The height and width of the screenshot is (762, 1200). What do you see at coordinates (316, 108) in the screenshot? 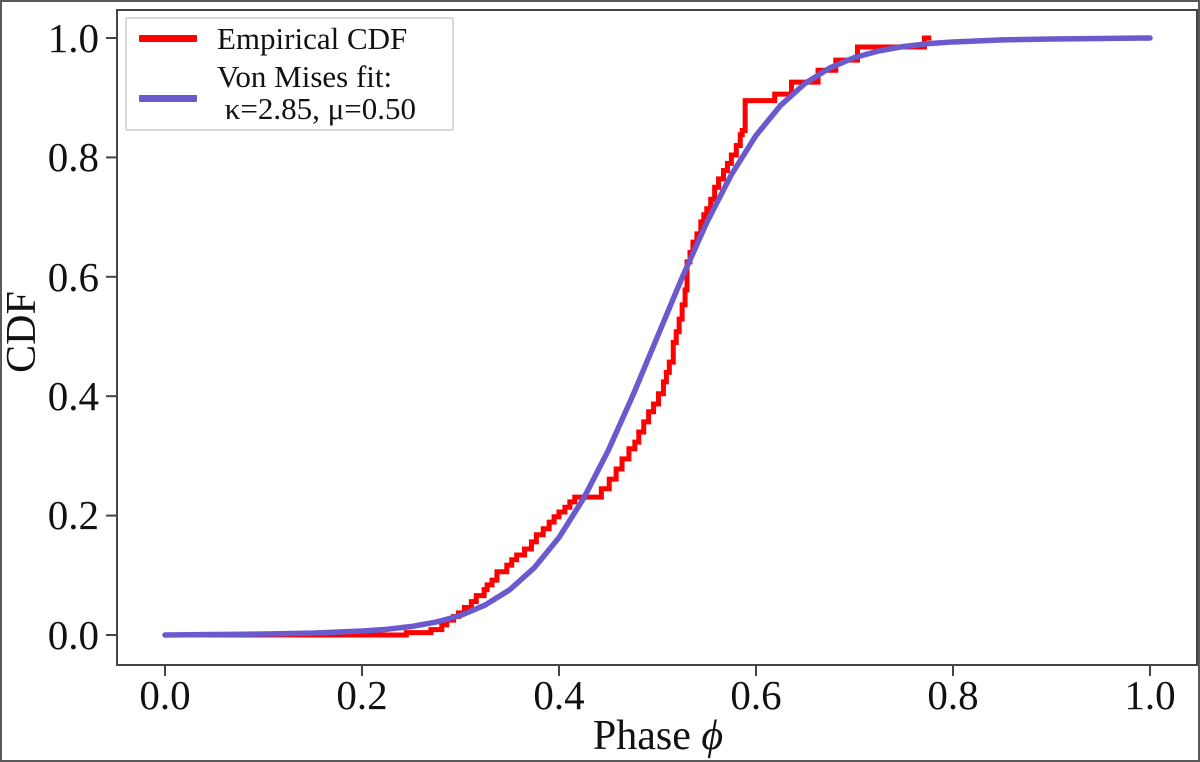
I see `legend-vonmises-line2: κ=2.85, μ=0.50` at bounding box center [316, 108].